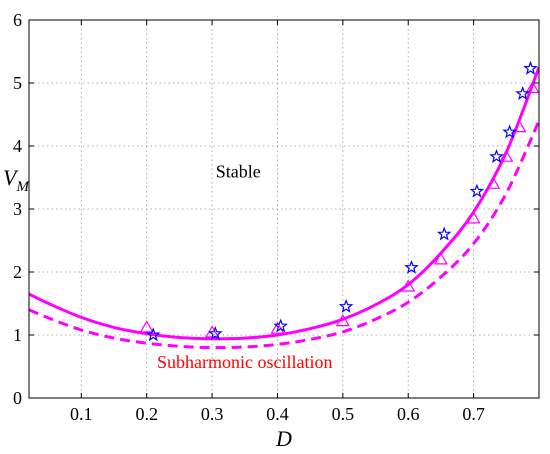 Image resolution: width=550 pixels, height=454 pixels. I want to click on y-tick-label: 1, so click(17, 335).